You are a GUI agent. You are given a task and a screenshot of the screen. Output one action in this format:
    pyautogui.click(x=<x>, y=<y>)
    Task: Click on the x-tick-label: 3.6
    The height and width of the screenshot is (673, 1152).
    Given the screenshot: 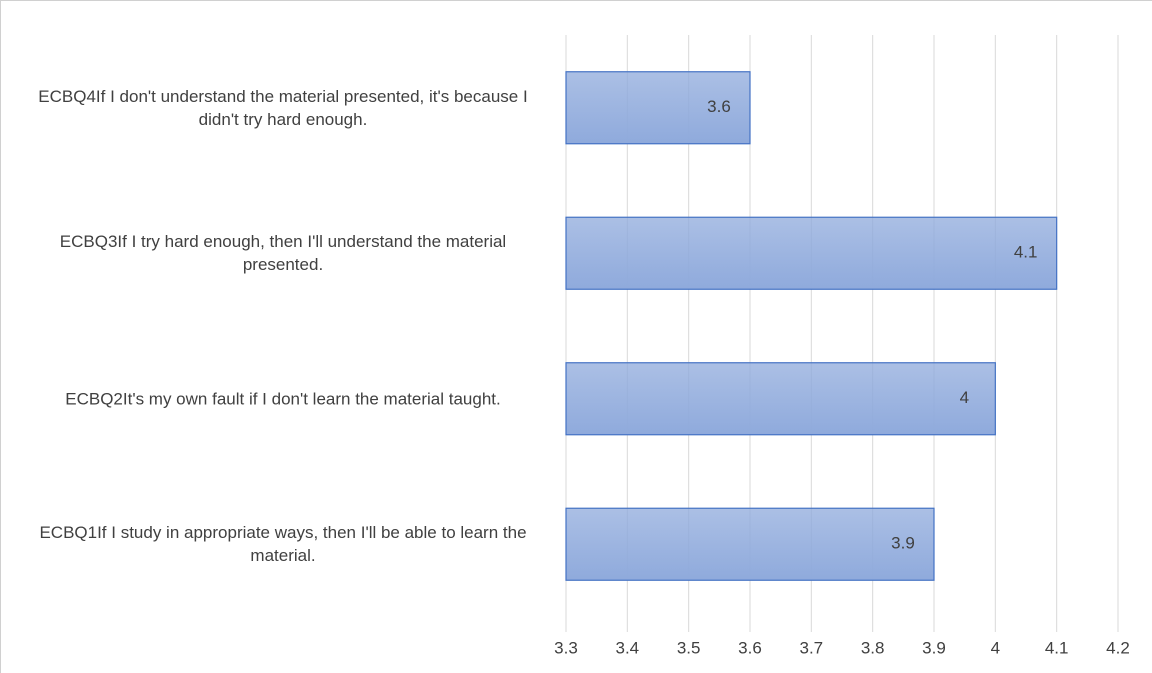 What is the action you would take?
    pyautogui.click(x=750, y=647)
    